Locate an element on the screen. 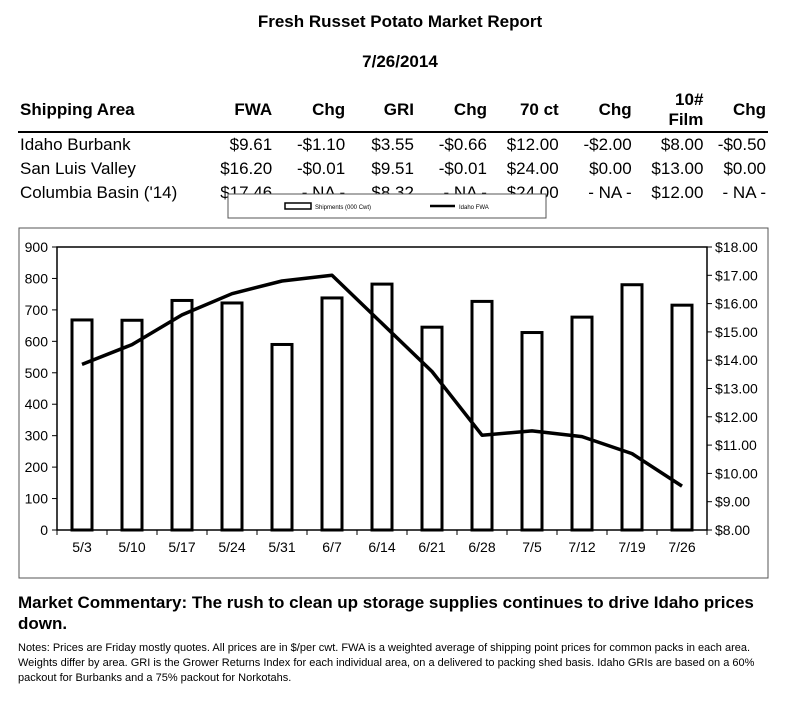  header-film-chg: Chg is located at coordinates (749, 109).